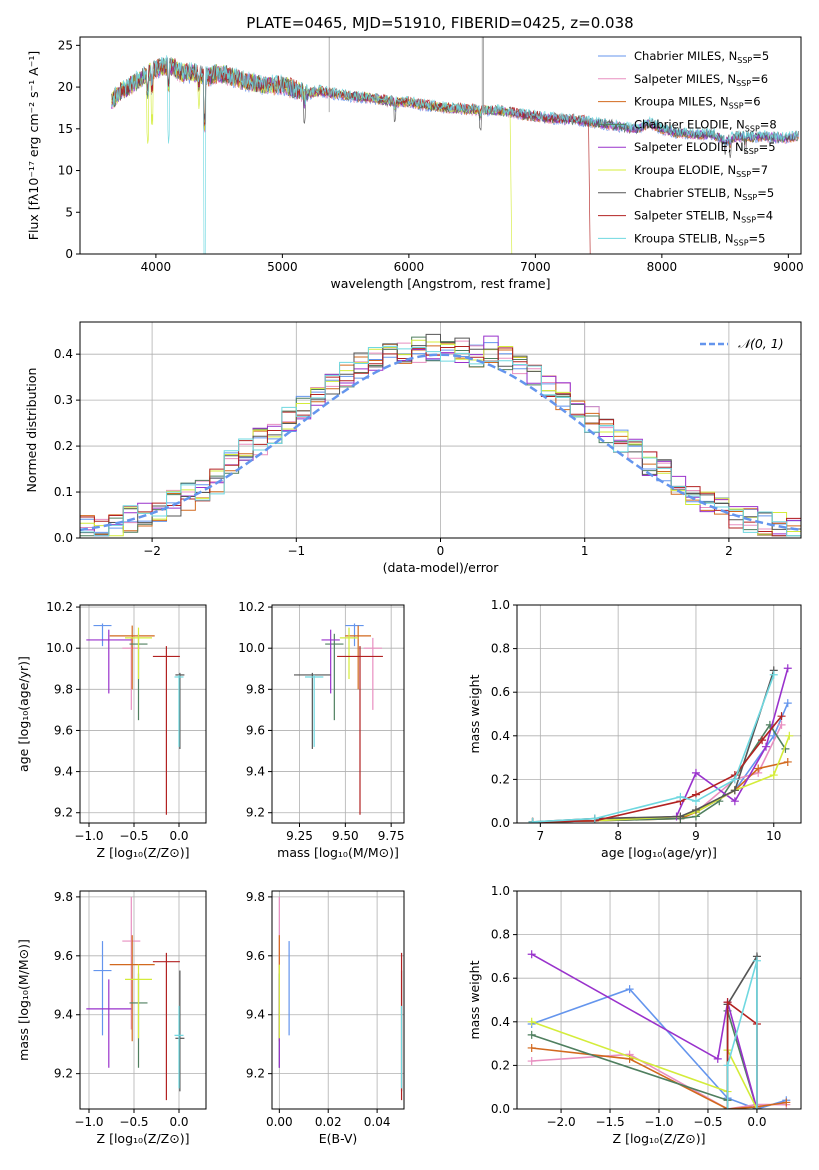 Image resolution: width=819 pixels, height=1170 pixels. I want to click on legend-series-name: Salpeter ELODIE, so click(681, 147).